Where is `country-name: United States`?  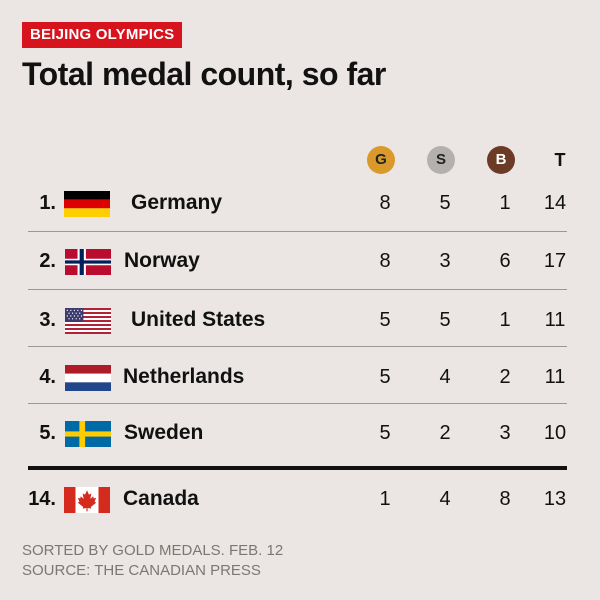
country-name: United States is located at coordinates (198, 319).